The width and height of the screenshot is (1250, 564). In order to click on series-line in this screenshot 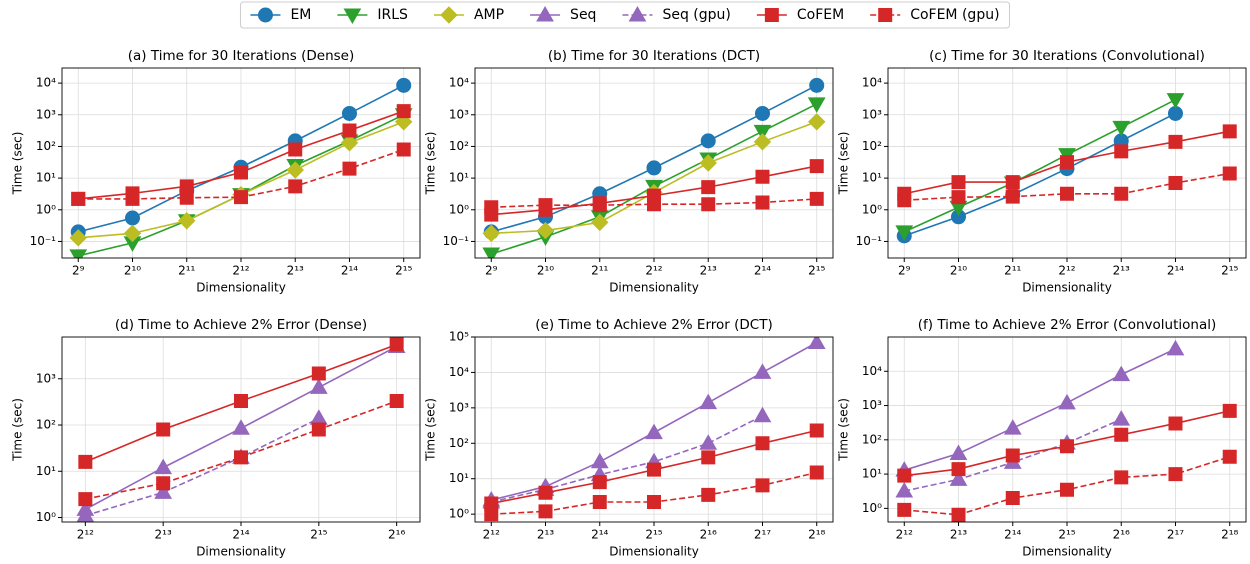, I will do `click(1039, 165)`.